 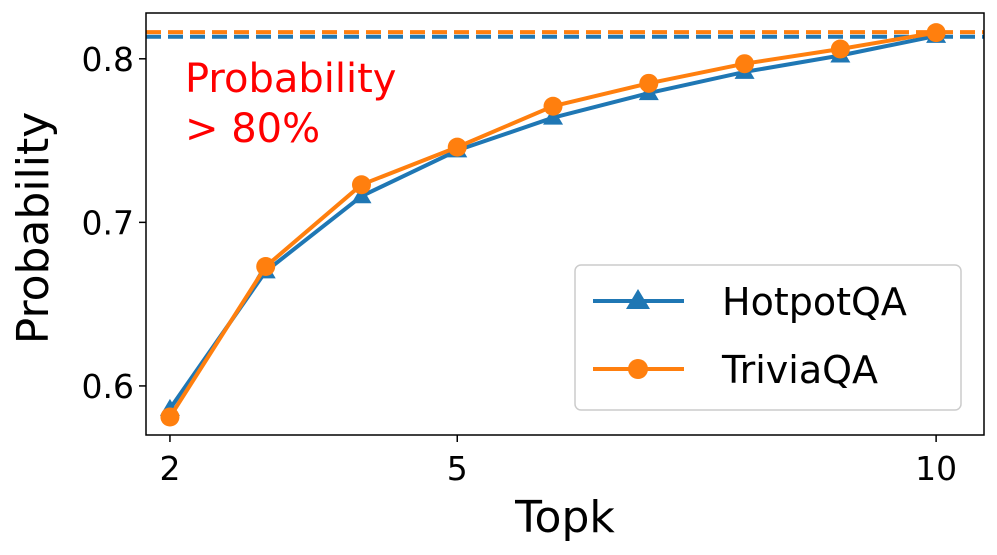 What do you see at coordinates (252, 129) in the screenshot?
I see `annotation-line-2: > 80%` at bounding box center [252, 129].